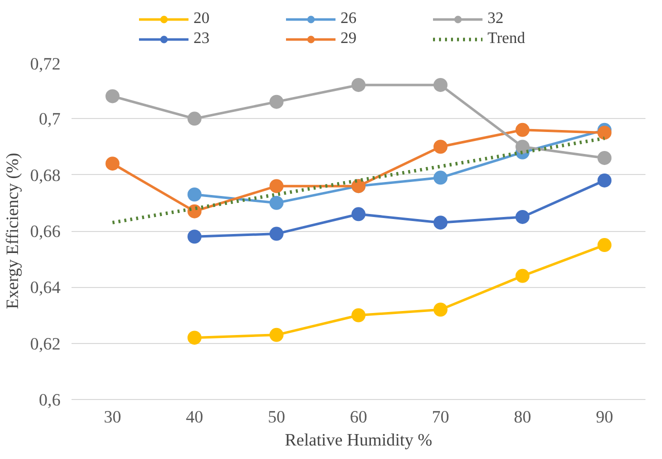 The image size is (662, 459). Describe the element at coordinates (45, 344) in the screenshot. I see `y-tick-label: 0,62` at that location.